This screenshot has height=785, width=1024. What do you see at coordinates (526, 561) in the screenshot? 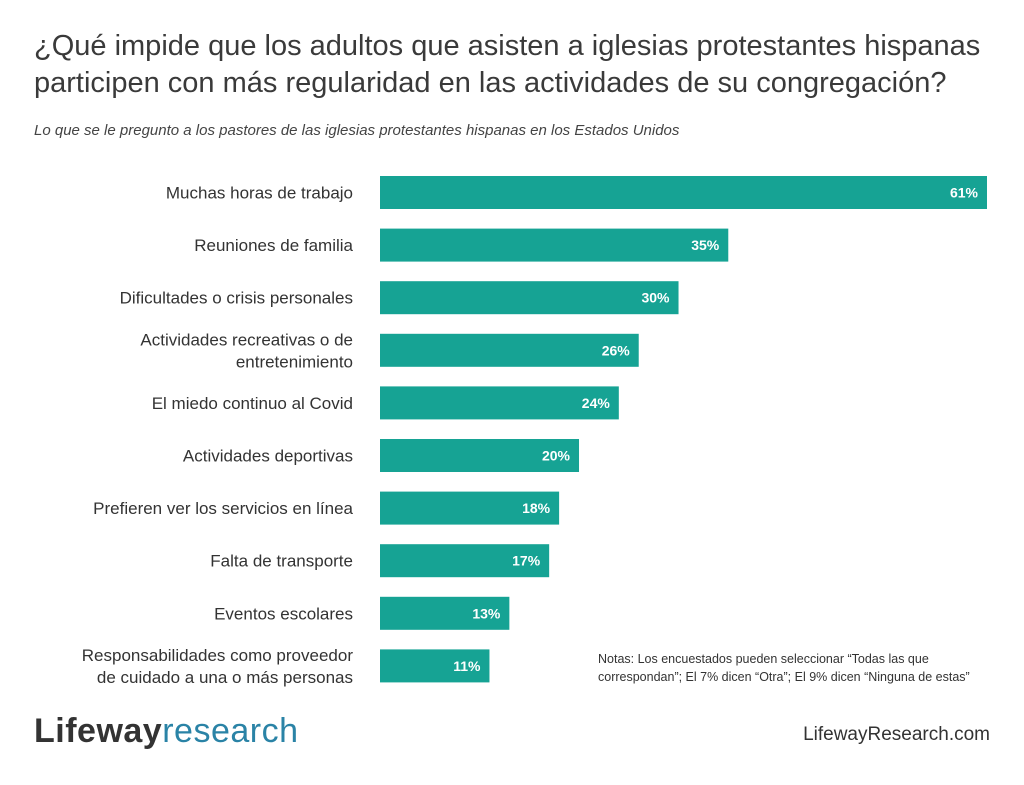
I see `bar-value-label: 17%` at bounding box center [526, 561].